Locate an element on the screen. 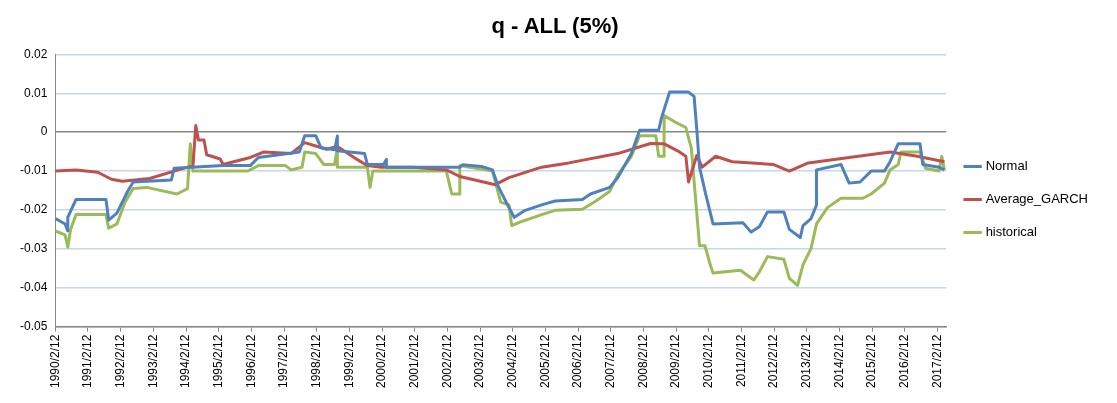  x-tick-label: 2010/2/12 is located at coordinates (708, 361).